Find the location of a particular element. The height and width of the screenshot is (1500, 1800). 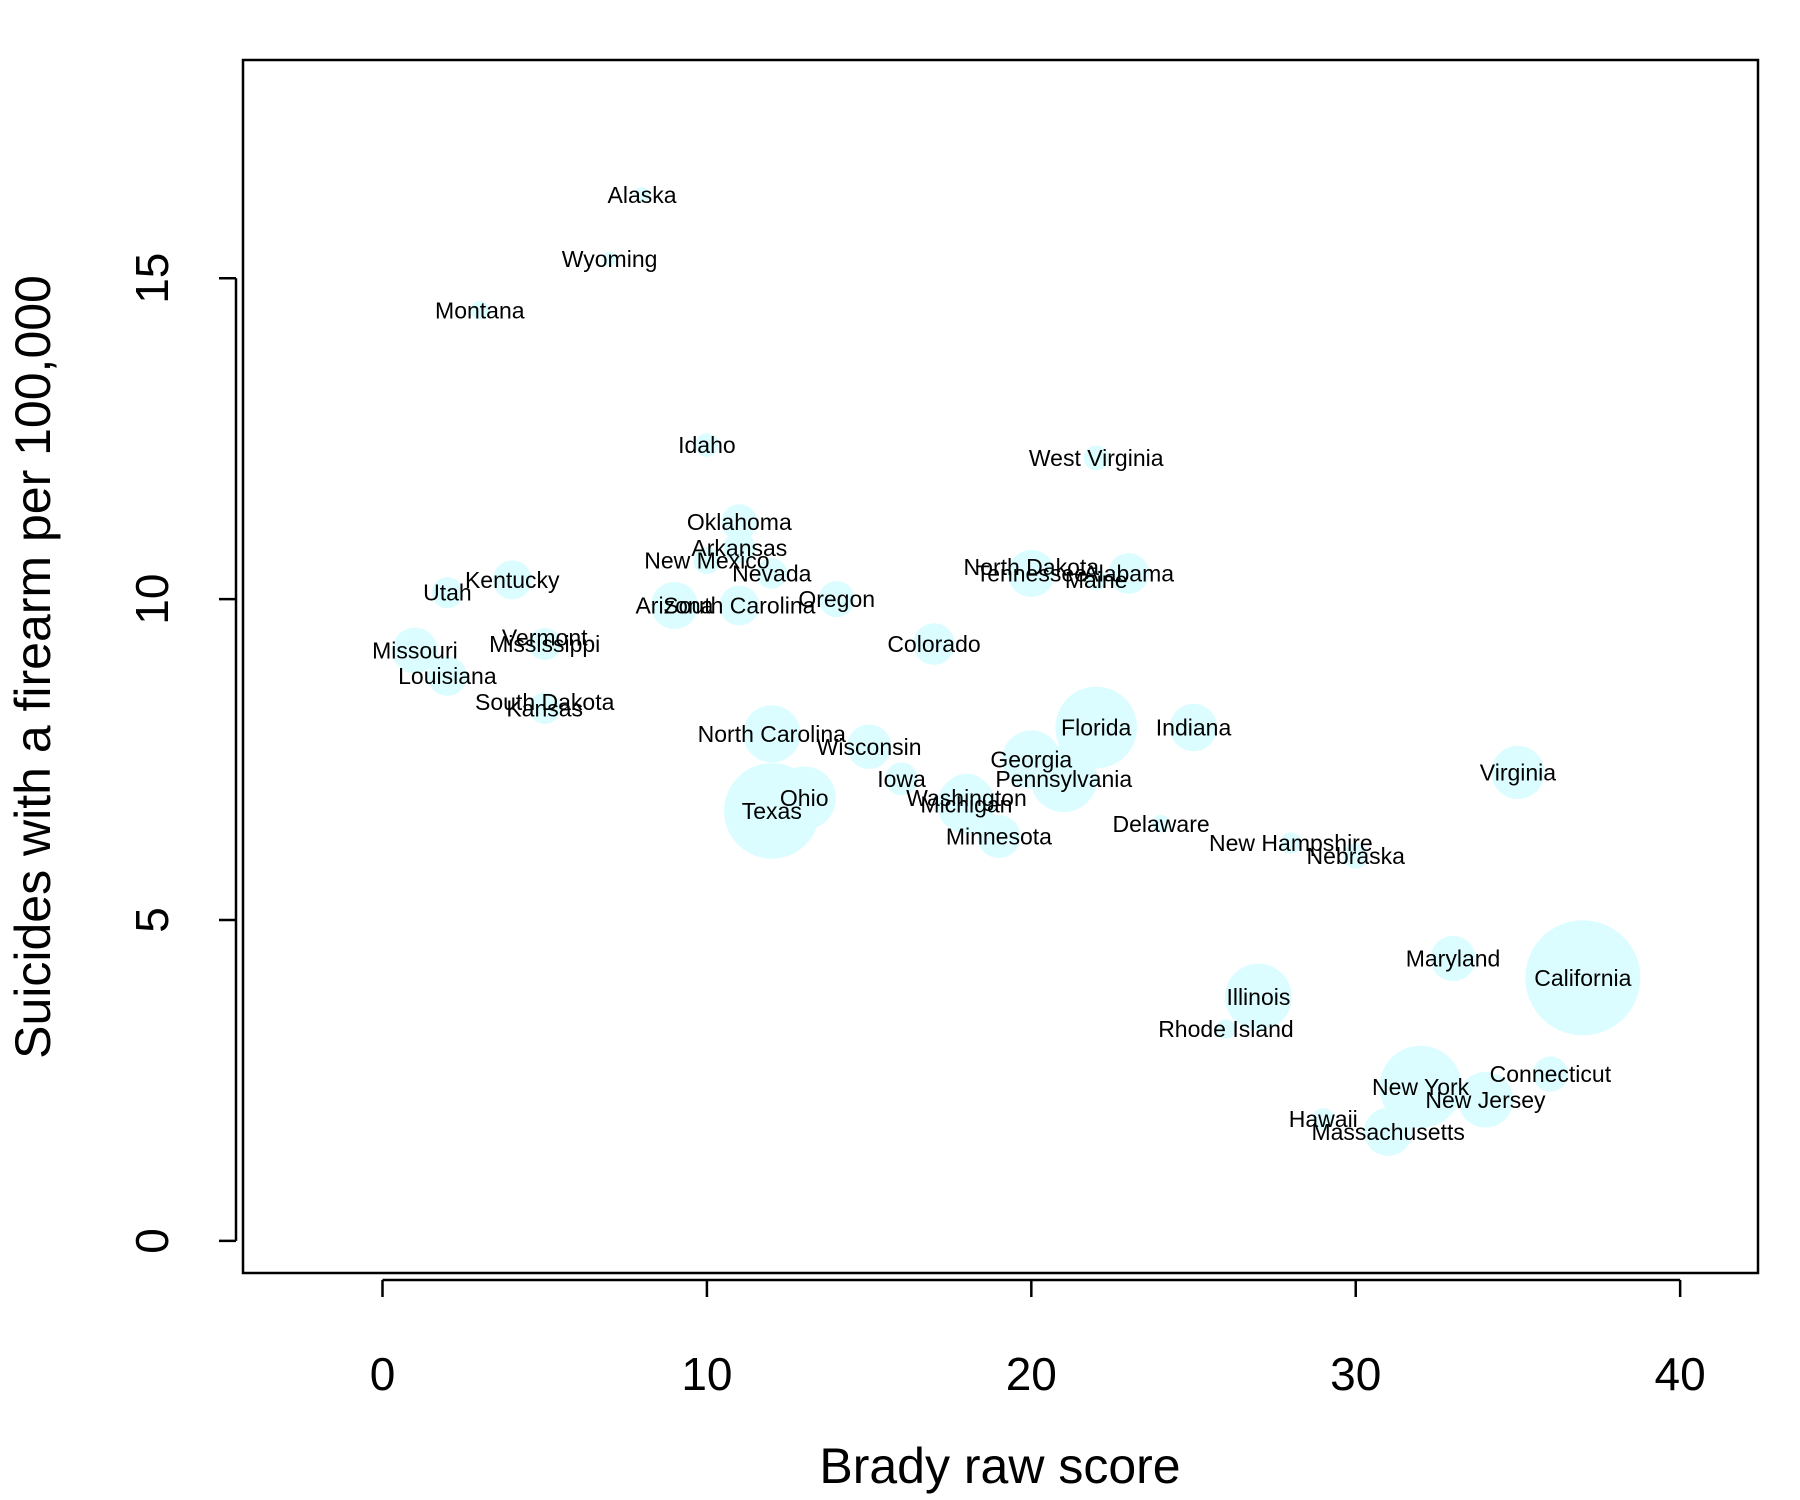

bubble-new-hampshire is located at coordinates (1291, 843).